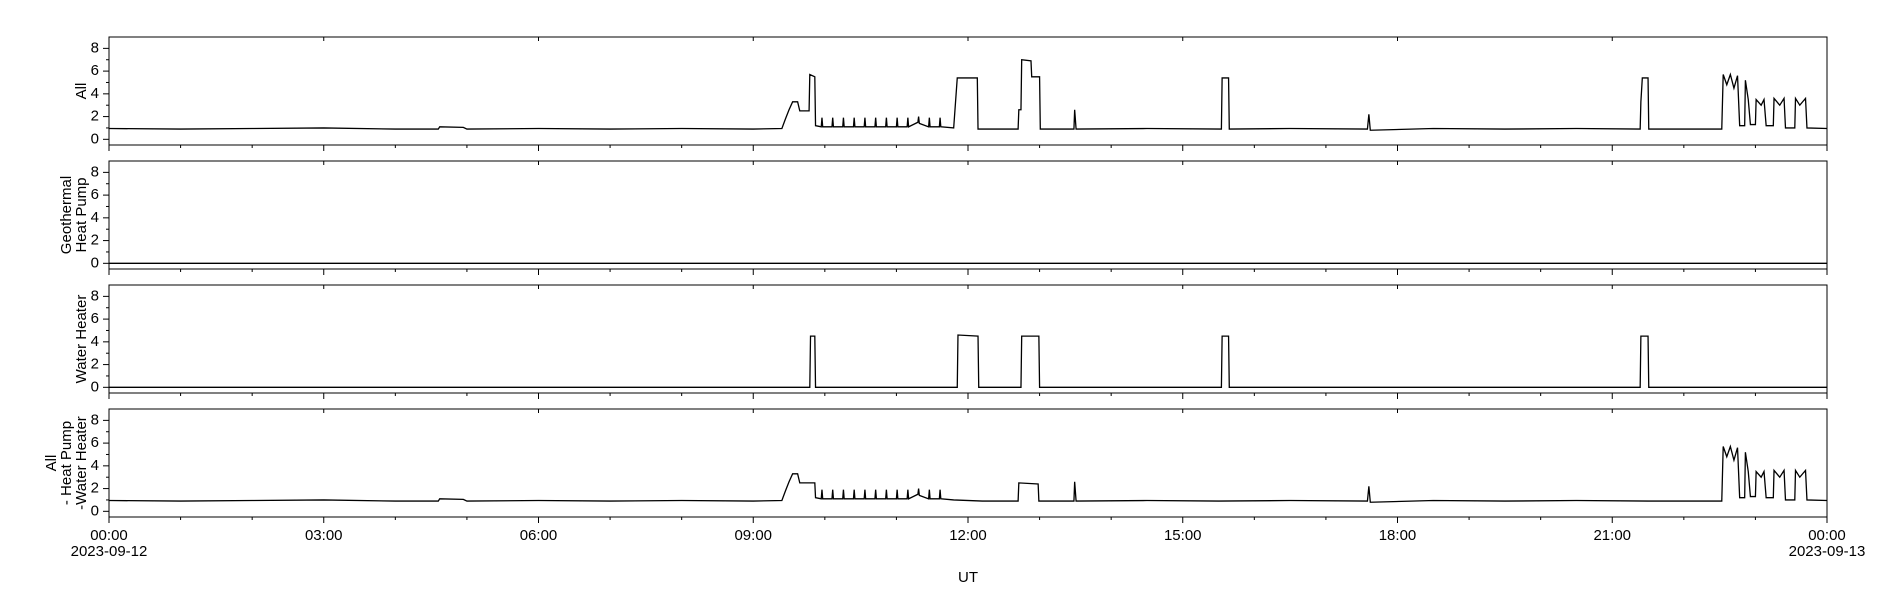 This screenshot has width=1903, height=607. Describe the element at coordinates (1183, 535) in the screenshot. I see `x-tick-label: 15:00` at that location.